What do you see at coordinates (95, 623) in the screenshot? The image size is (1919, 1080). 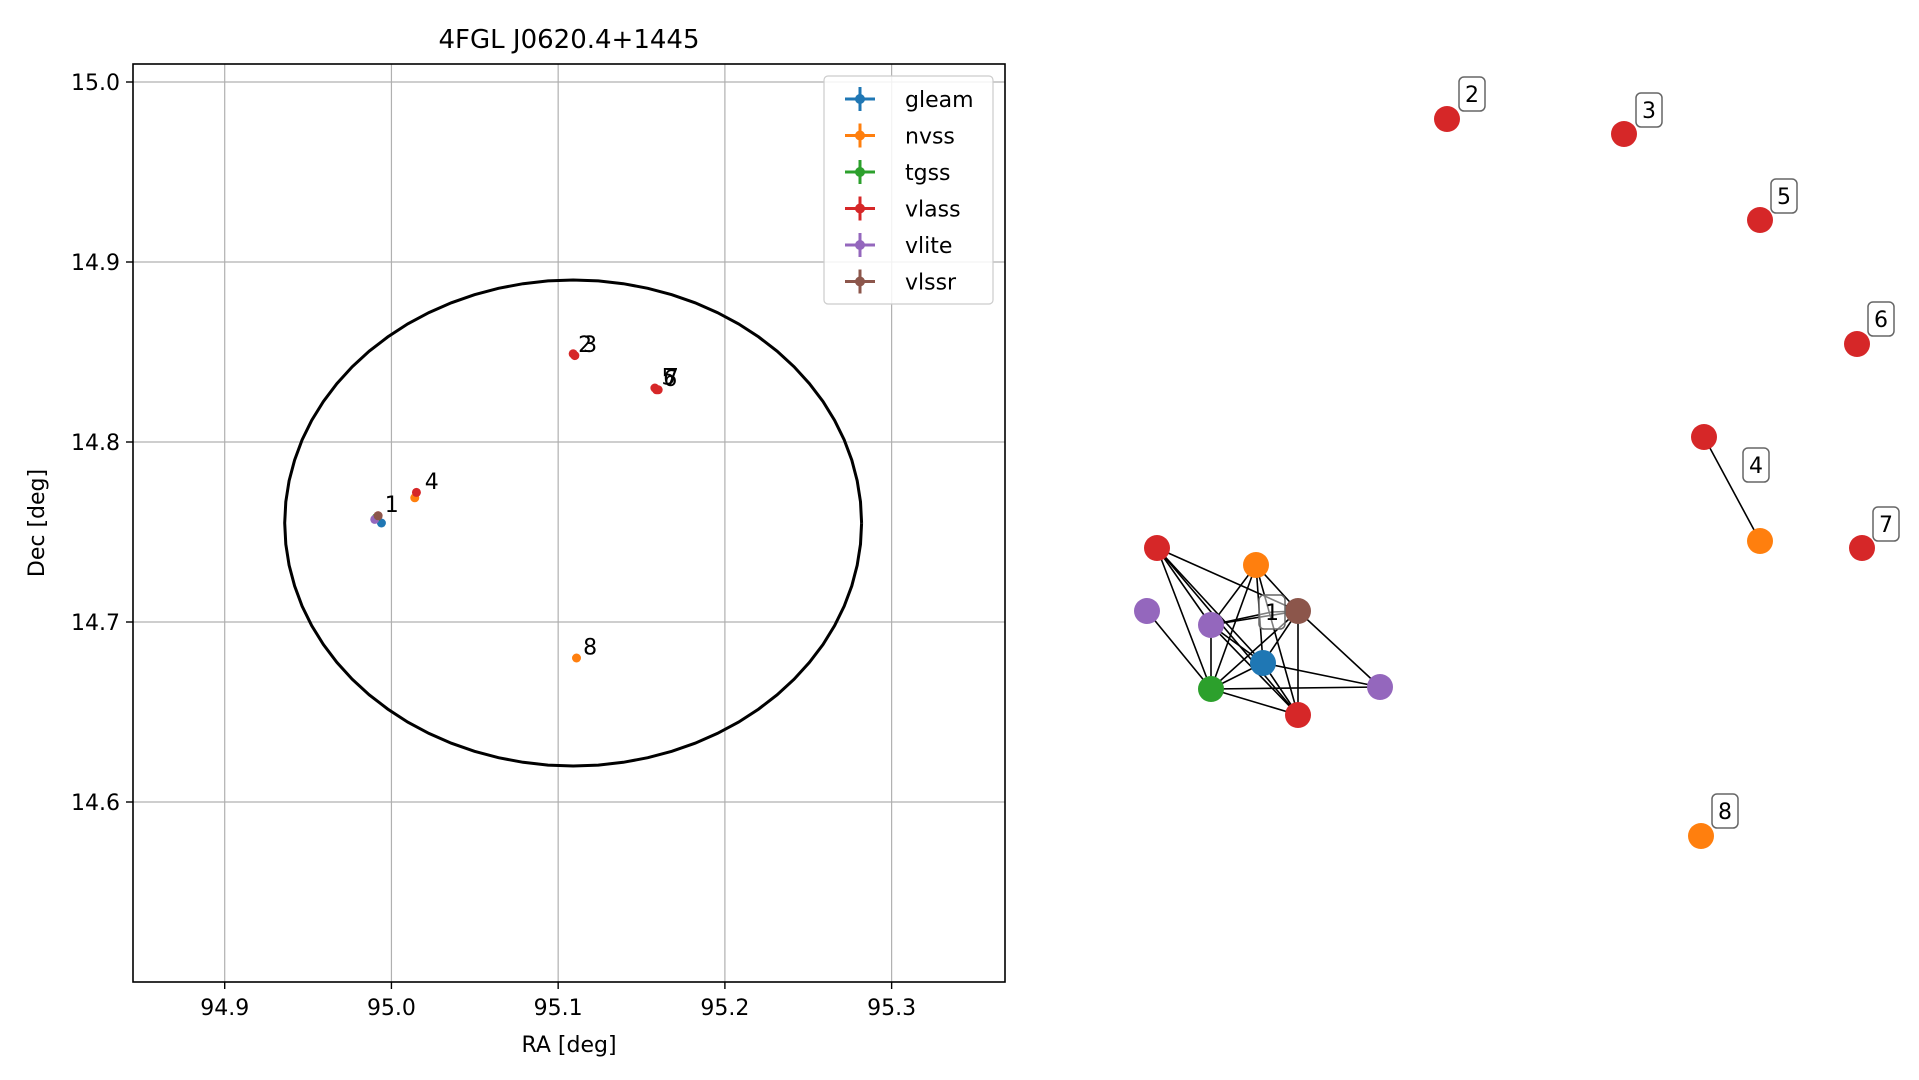 I see `y-tick-label: 14.7` at bounding box center [95, 623].